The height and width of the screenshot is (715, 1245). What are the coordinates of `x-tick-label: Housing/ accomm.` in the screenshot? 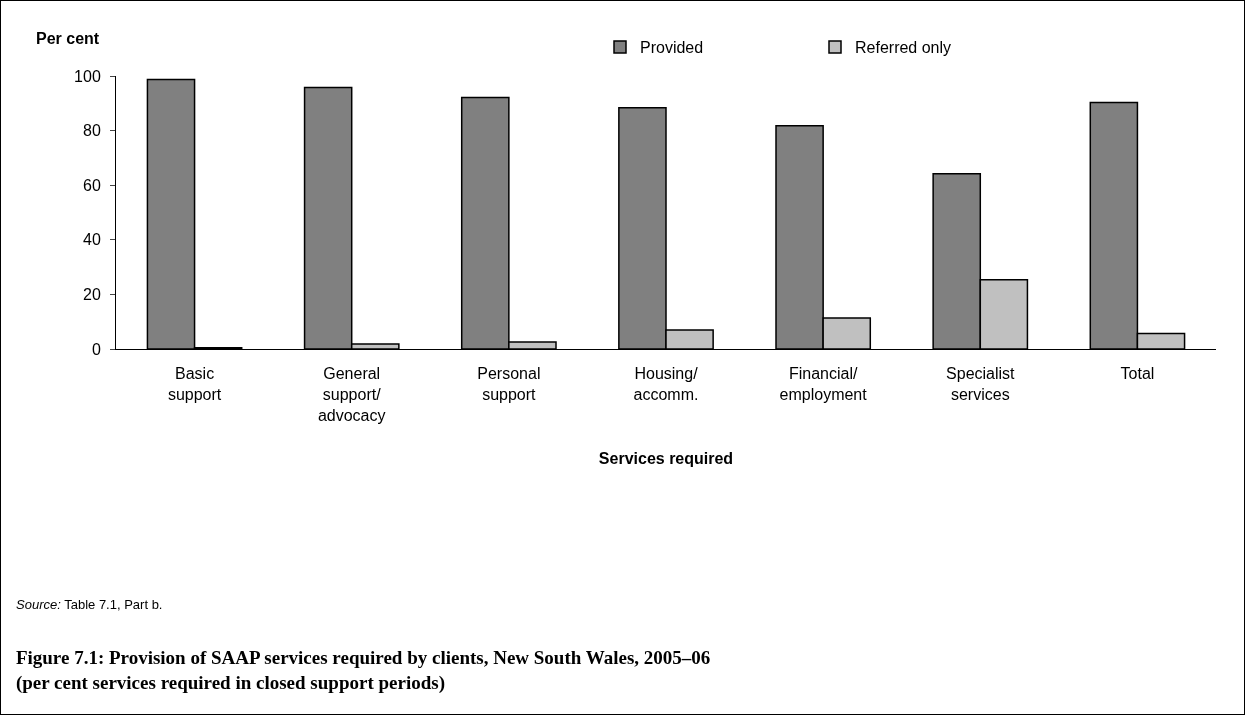 It's located at (666, 384).